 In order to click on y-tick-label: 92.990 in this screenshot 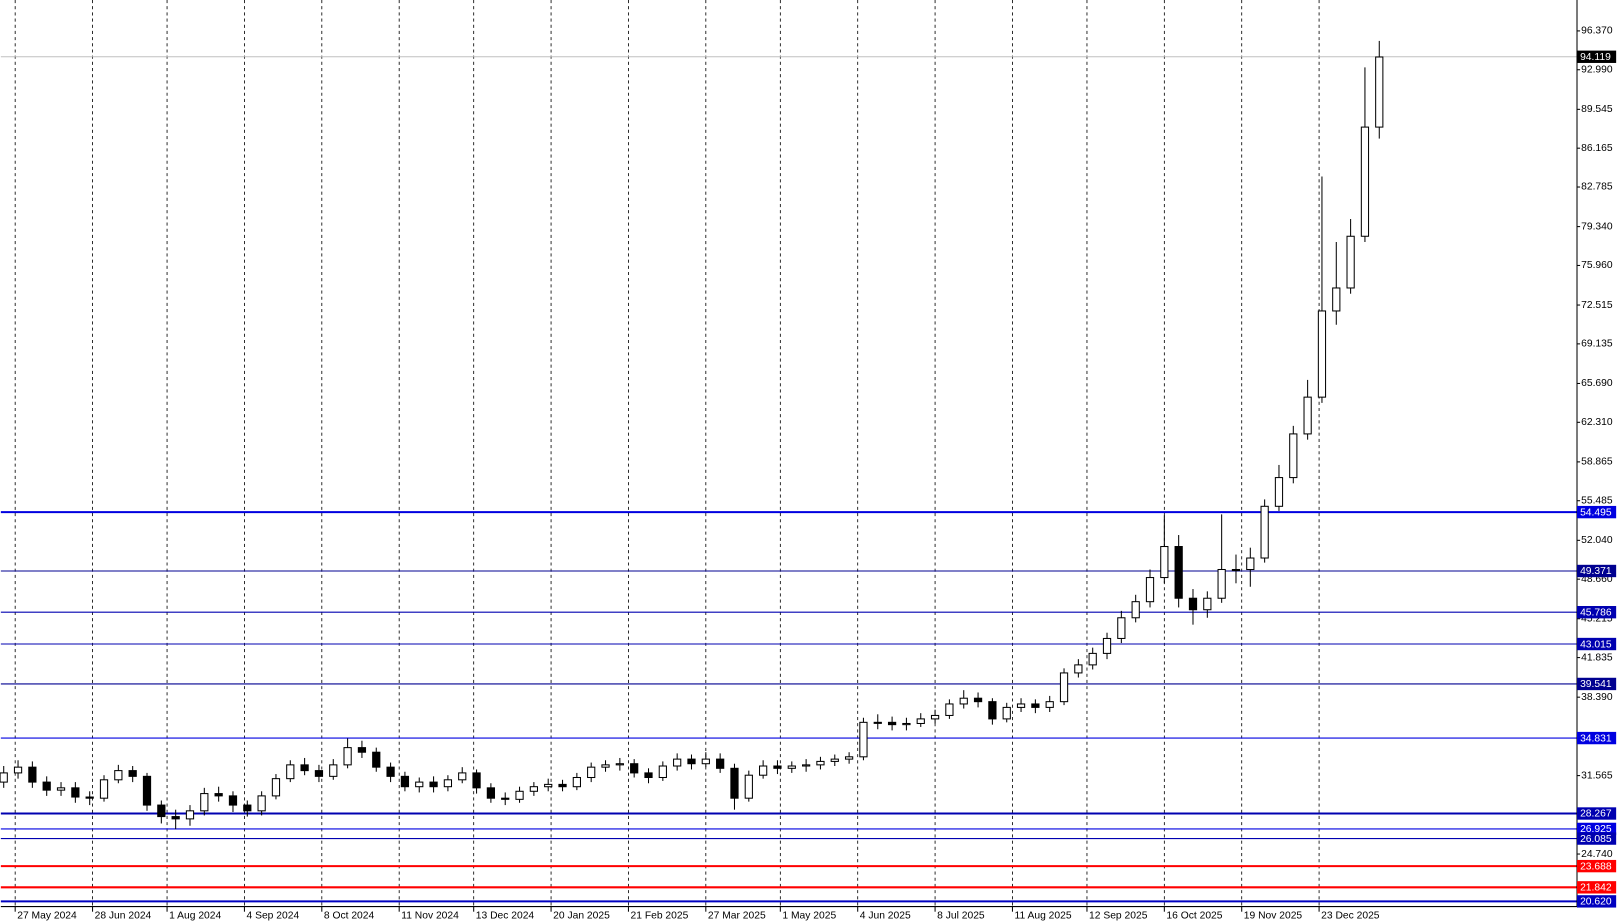, I will do `click(1597, 69)`.